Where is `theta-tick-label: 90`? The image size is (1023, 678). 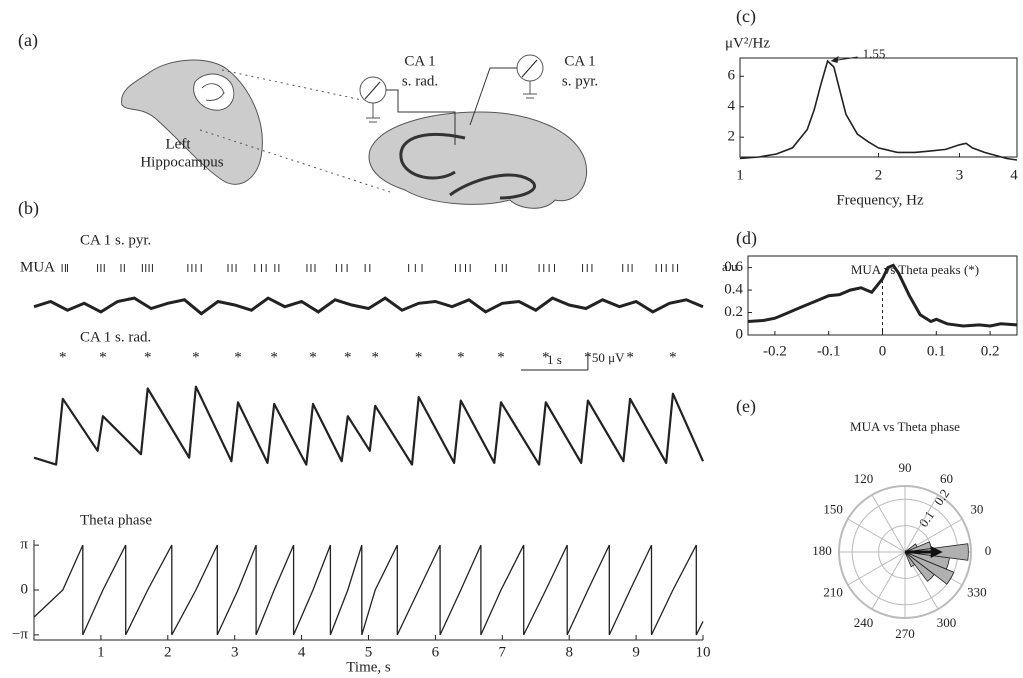
theta-tick-label: 90 is located at coordinates (905, 467).